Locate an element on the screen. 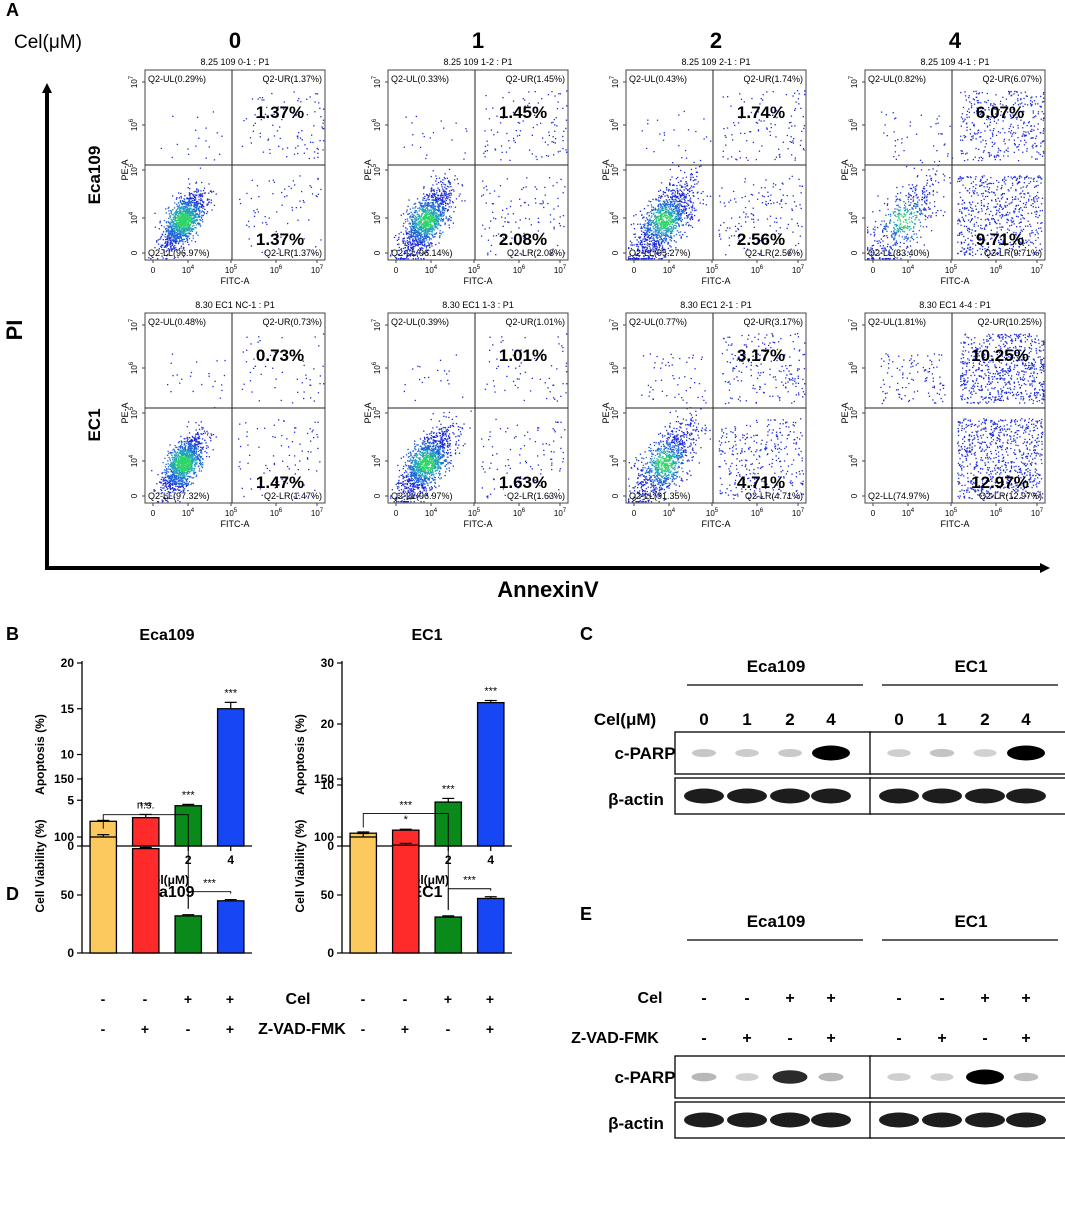 This screenshot has width=1065, height=1209. y-tick-label: 150 is located at coordinates (64, 779).